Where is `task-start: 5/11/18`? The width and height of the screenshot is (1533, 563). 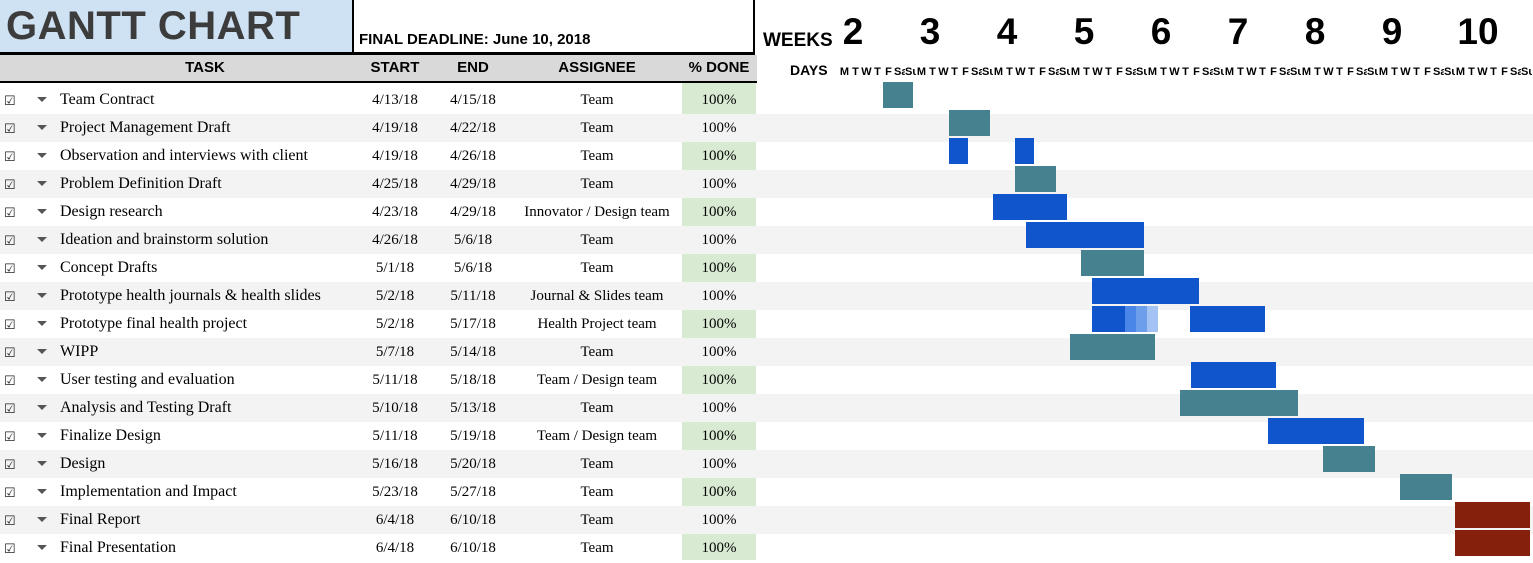 task-start: 5/11/18 is located at coordinates (395, 436).